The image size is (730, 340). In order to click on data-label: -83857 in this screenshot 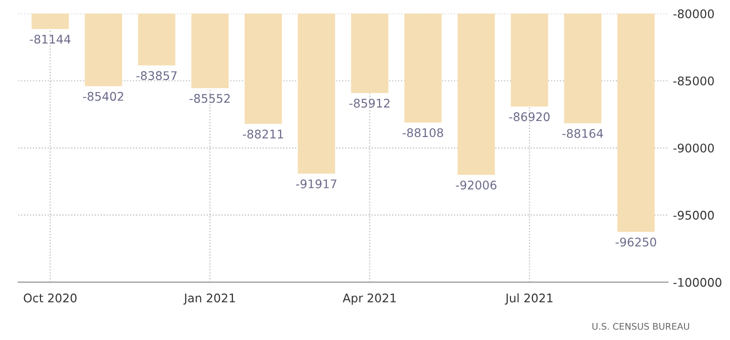, I will do `click(156, 75)`.